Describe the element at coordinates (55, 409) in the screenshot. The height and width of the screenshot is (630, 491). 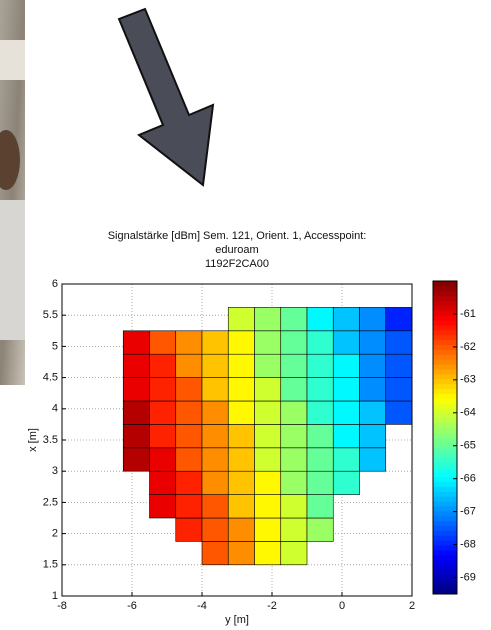
I see `y-tick-label: 4` at that location.